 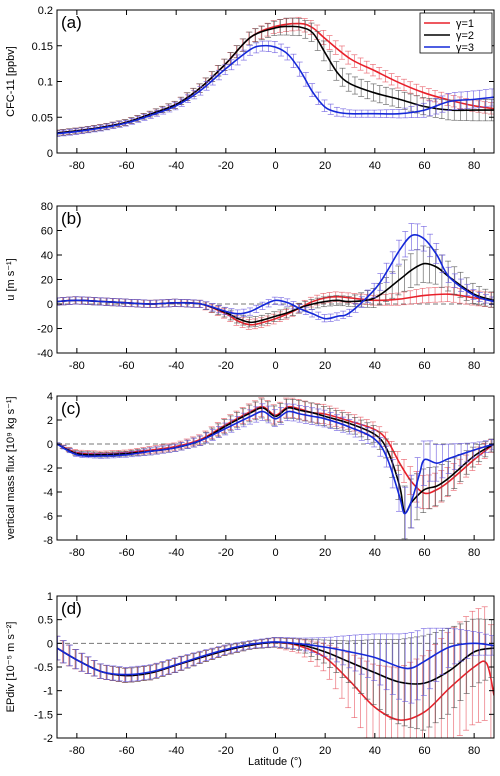 I want to click on y-tick-label: 80, so click(x=47, y=207).